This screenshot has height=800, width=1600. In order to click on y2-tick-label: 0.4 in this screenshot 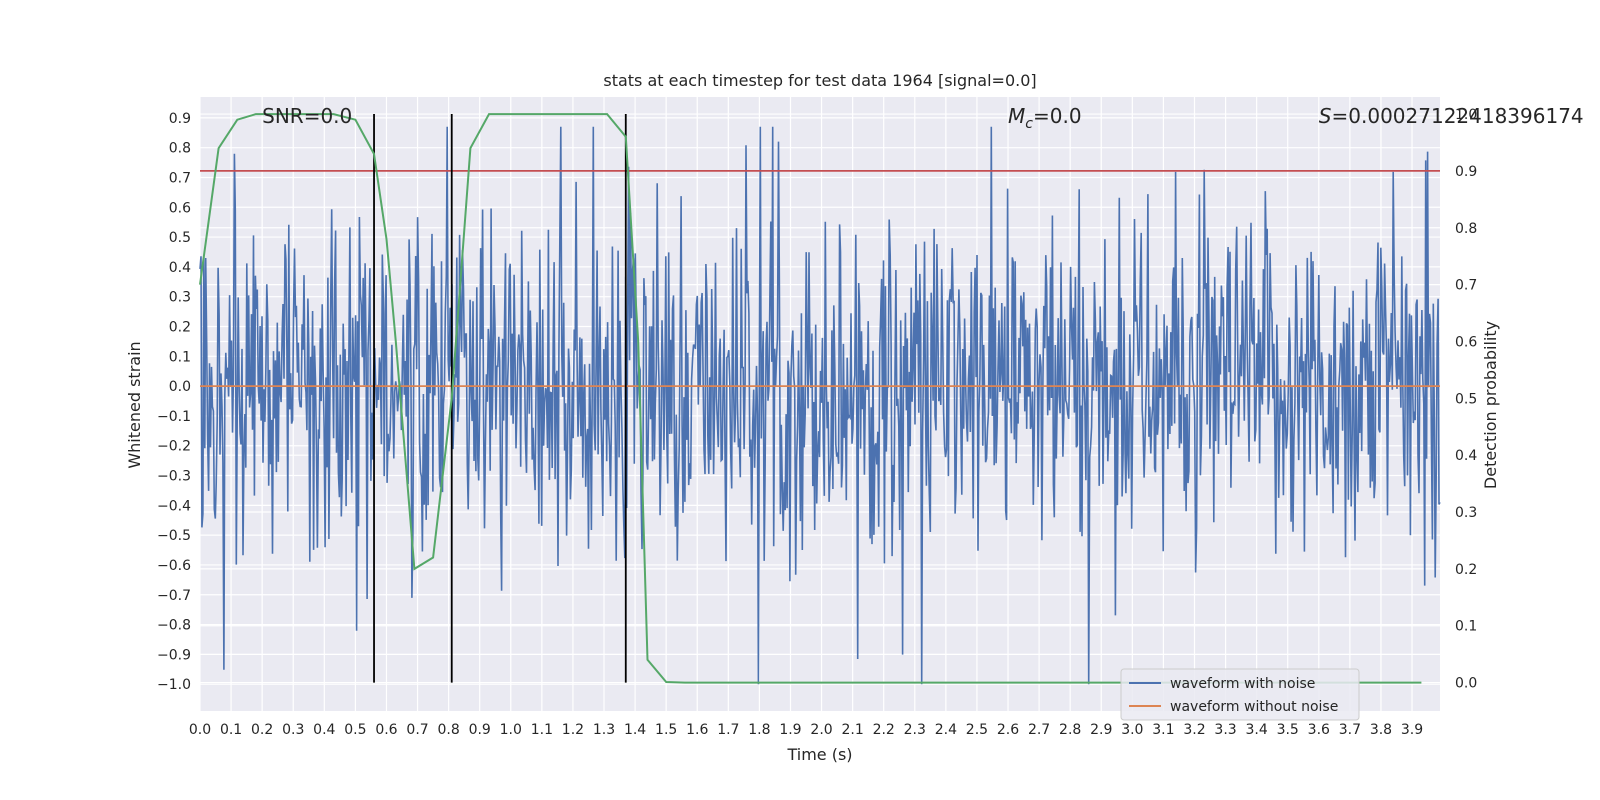, I will do `click(1466, 456)`.